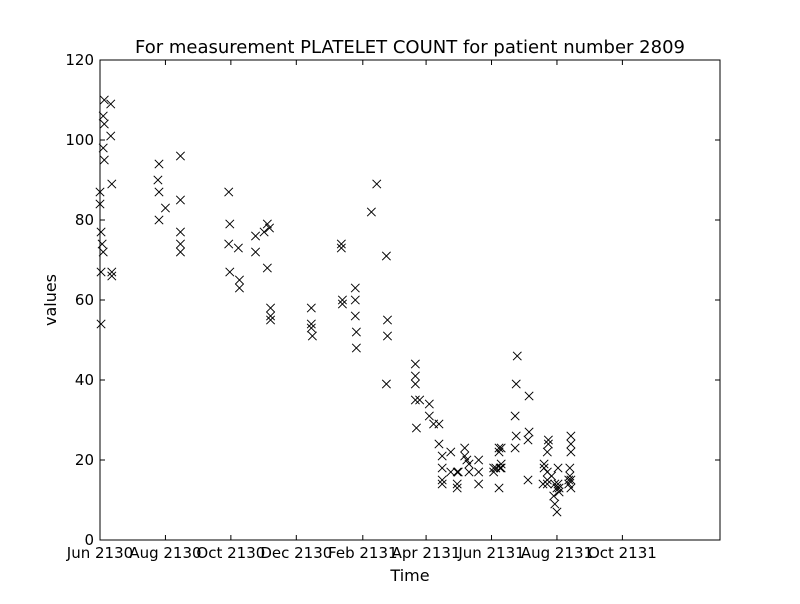 This screenshot has height=604, width=800. I want to click on y-axis-label: values, so click(50, 300).